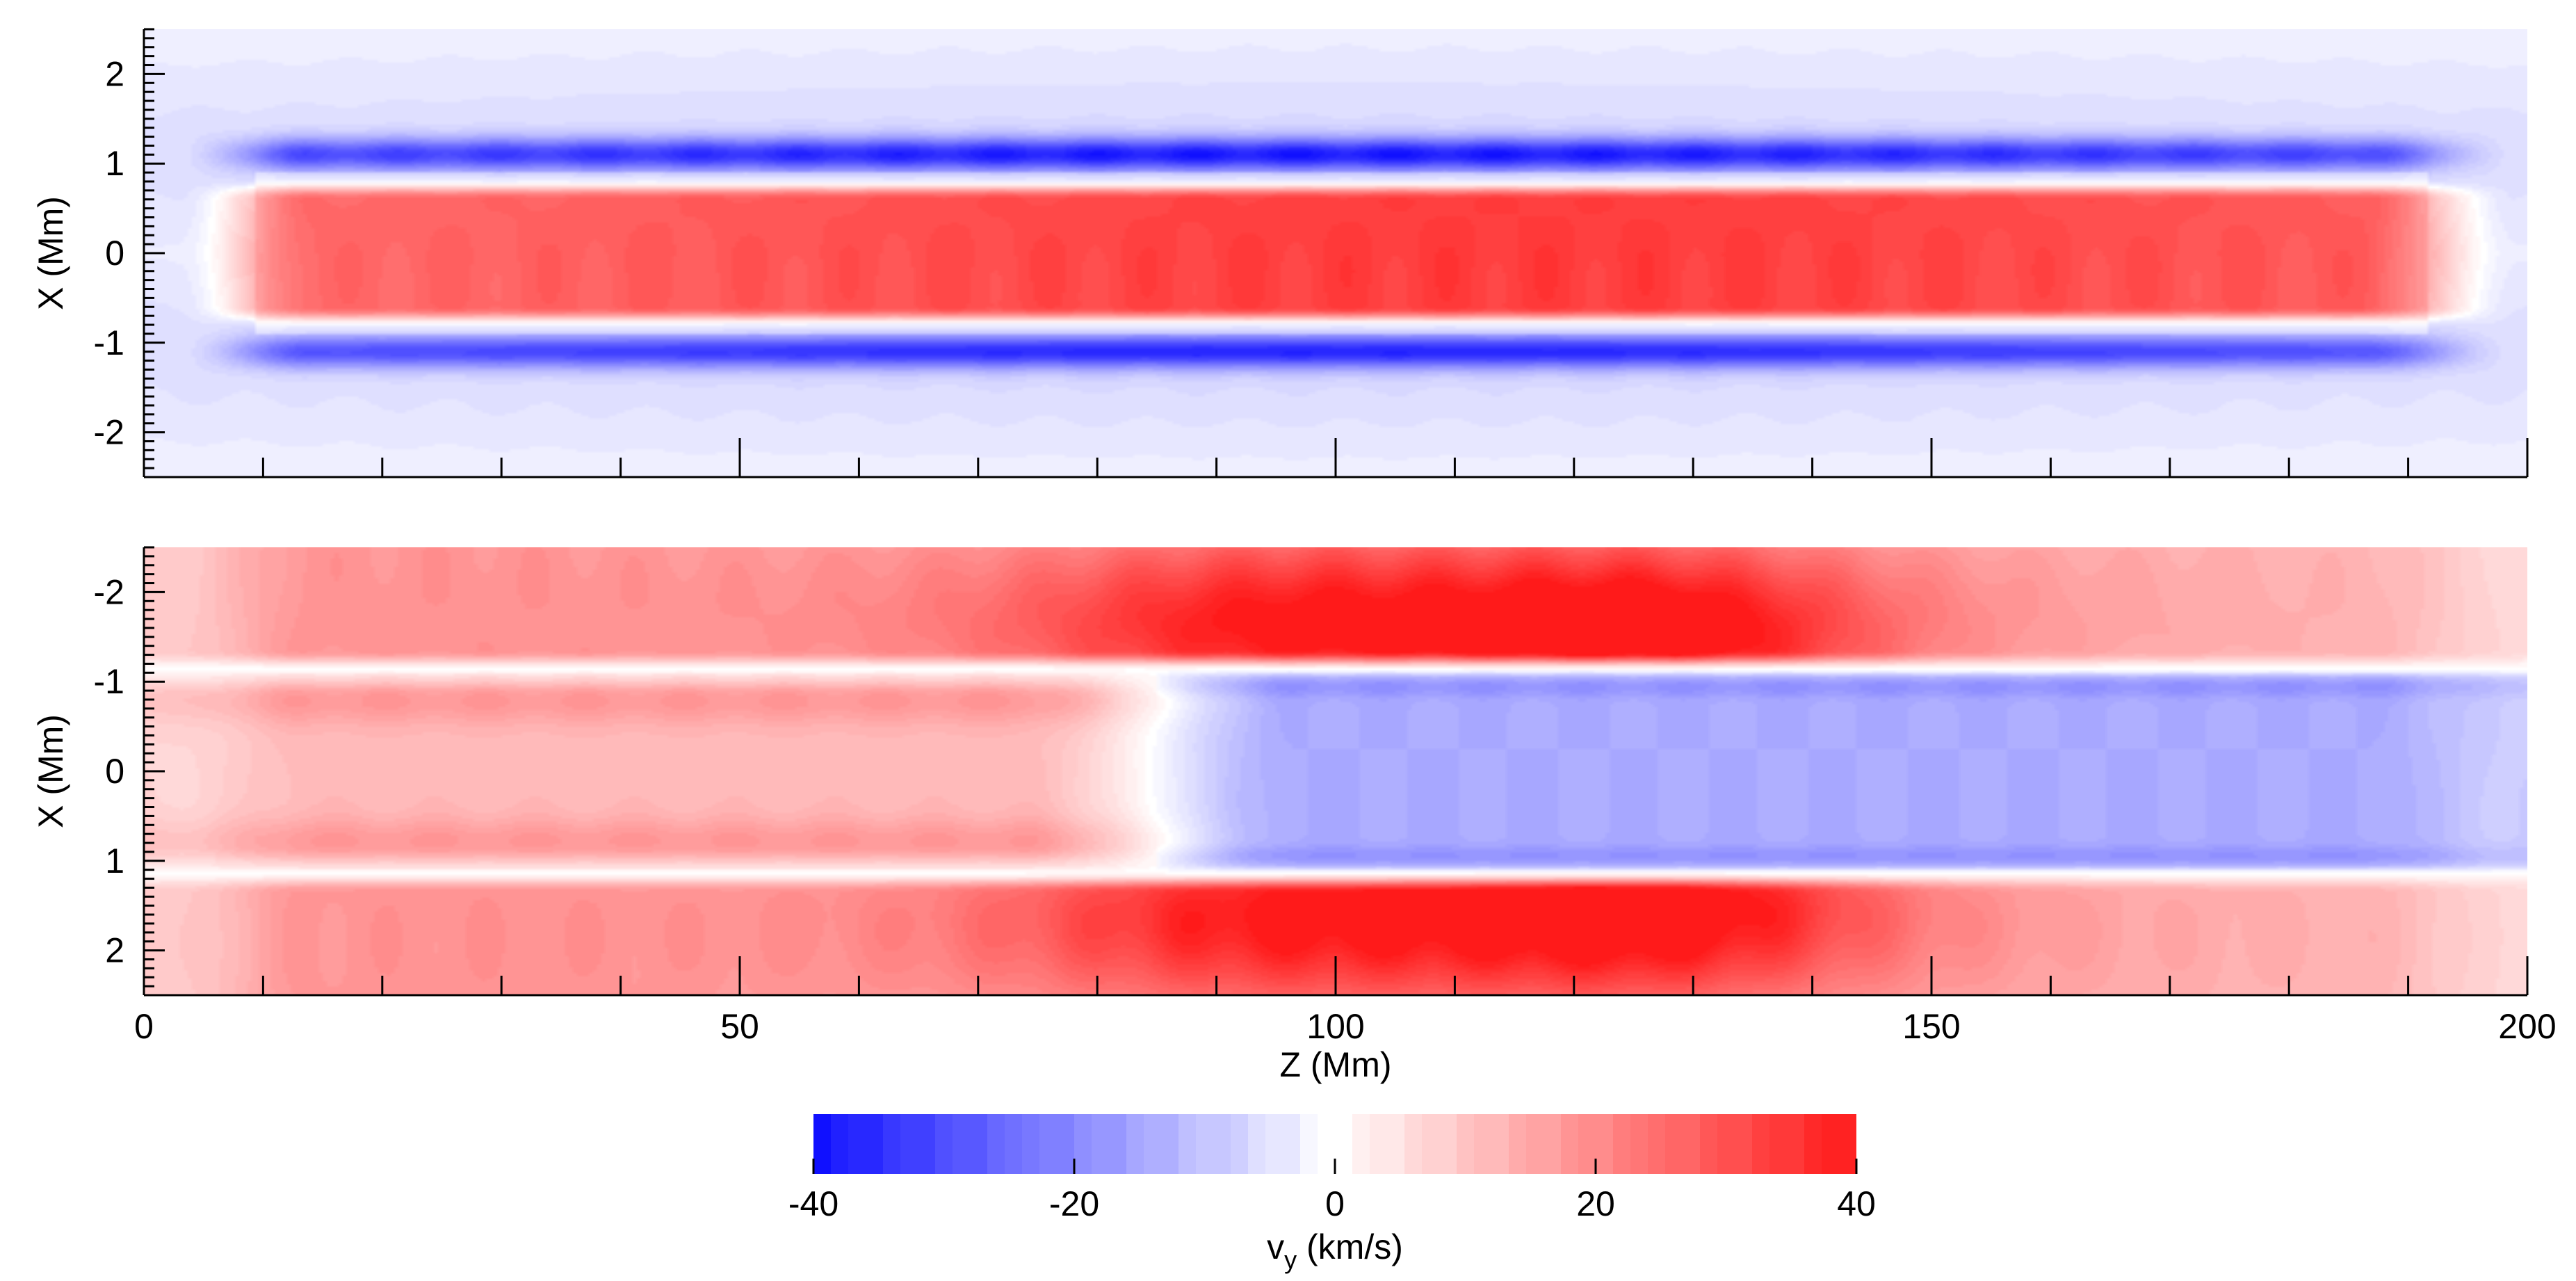 The image size is (2576, 1281). What do you see at coordinates (1856, 1203) in the screenshot?
I see `colorbar-tick-label: 40` at bounding box center [1856, 1203].